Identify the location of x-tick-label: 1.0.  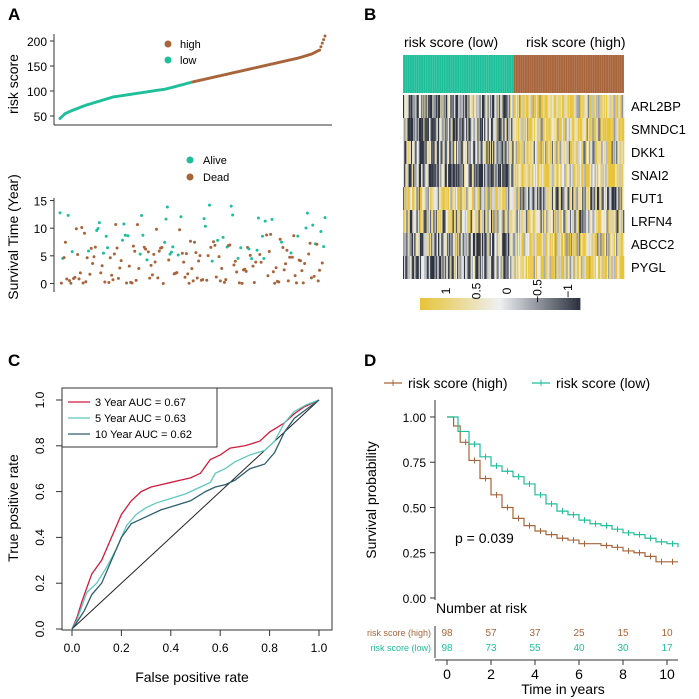
(319, 648).